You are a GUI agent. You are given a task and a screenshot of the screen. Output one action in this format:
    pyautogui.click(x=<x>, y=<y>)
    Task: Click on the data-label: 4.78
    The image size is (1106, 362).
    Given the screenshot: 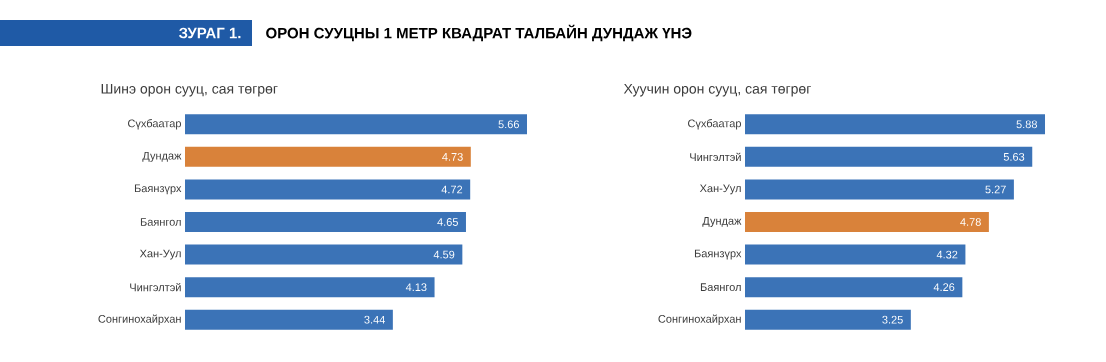 What is the action you would take?
    pyautogui.click(x=970, y=222)
    